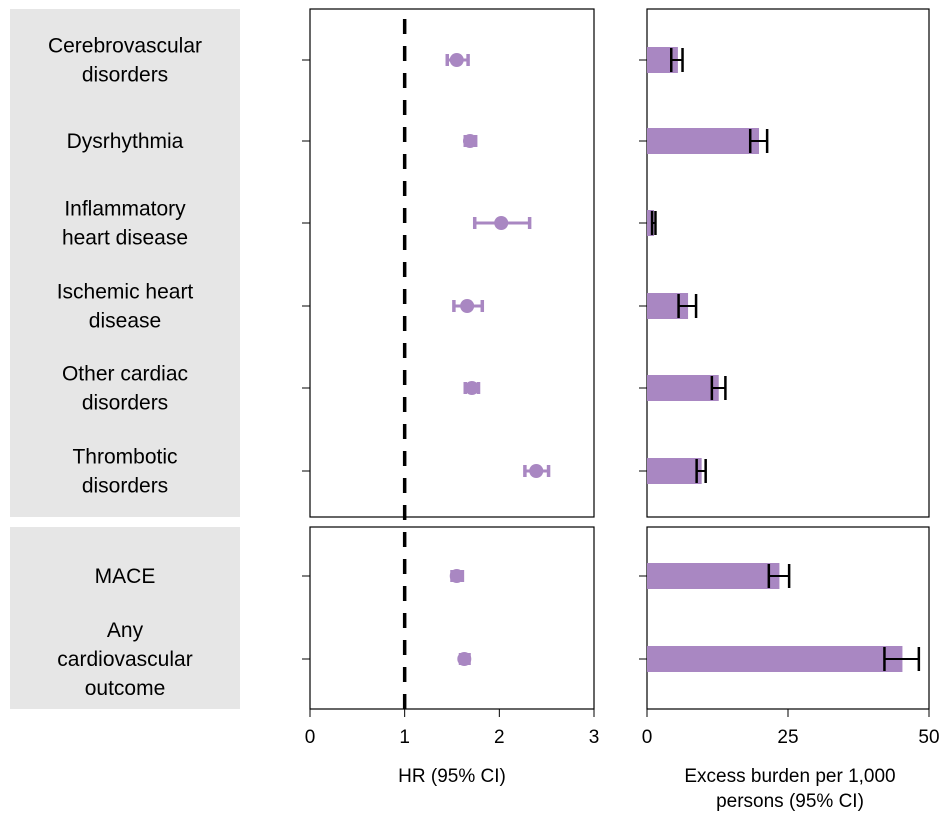 The image size is (944, 815). What do you see at coordinates (452, 618) in the screenshot?
I see `hr-panel-frame` at bounding box center [452, 618].